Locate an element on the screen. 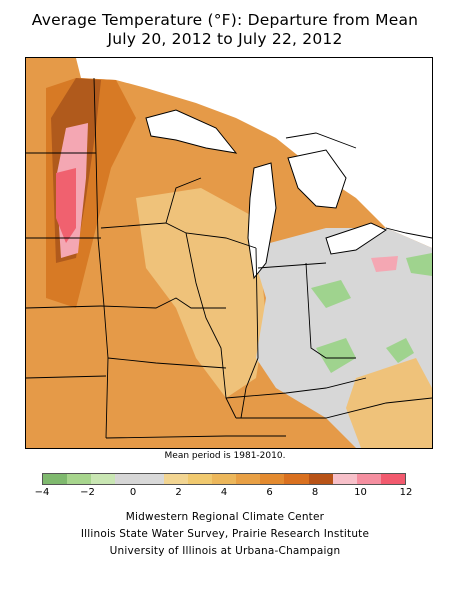 Image resolution: width=450 pixels, height=600 pixels. region-pink-east is located at coordinates (384, 264).